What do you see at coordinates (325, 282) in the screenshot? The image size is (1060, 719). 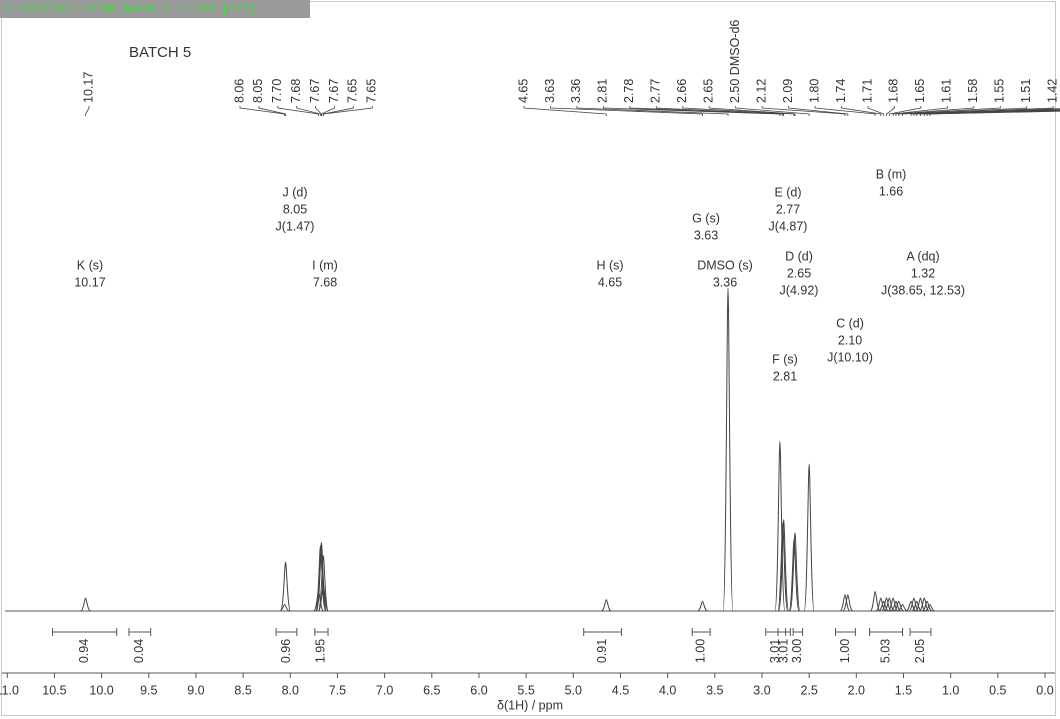 I see `multiplet-label: 7.68` at bounding box center [325, 282].